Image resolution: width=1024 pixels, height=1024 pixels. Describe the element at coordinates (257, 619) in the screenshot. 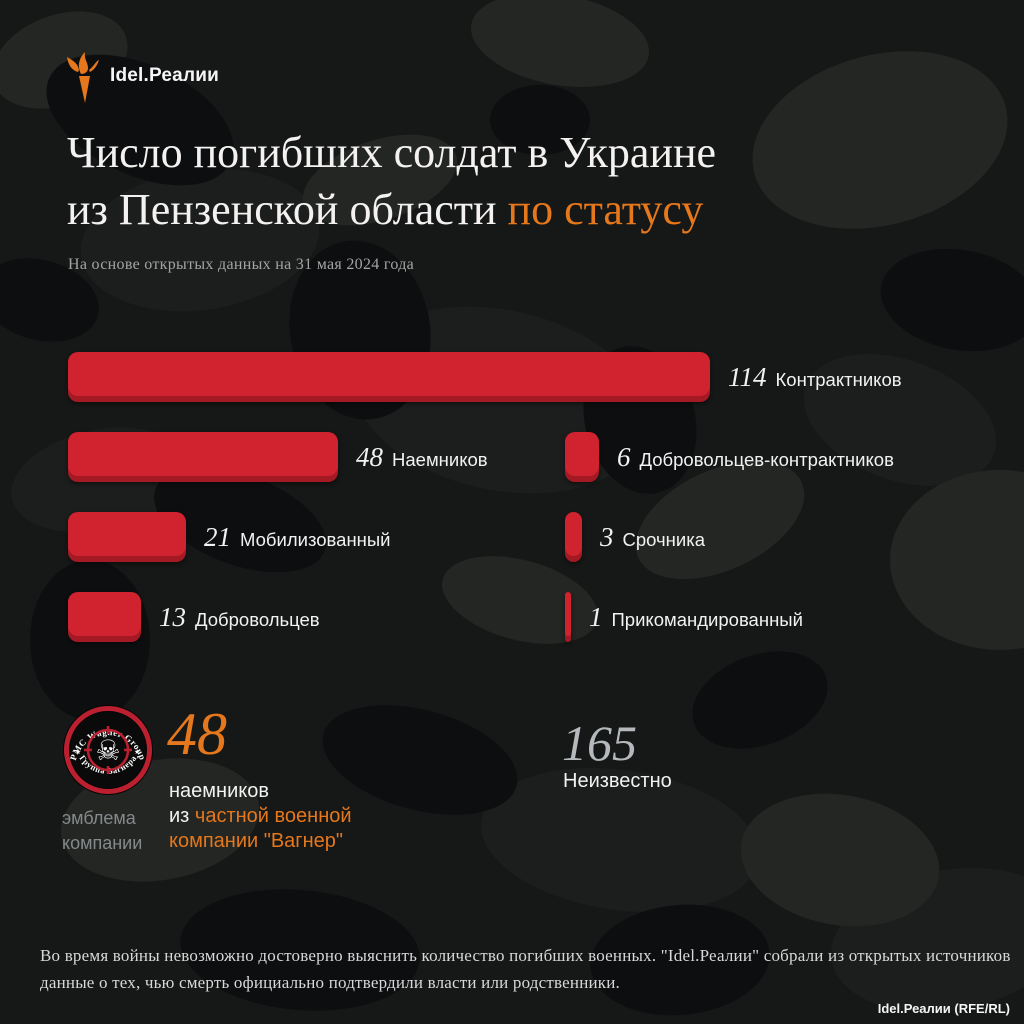

I see `bar-category: Добровольцев` at that location.